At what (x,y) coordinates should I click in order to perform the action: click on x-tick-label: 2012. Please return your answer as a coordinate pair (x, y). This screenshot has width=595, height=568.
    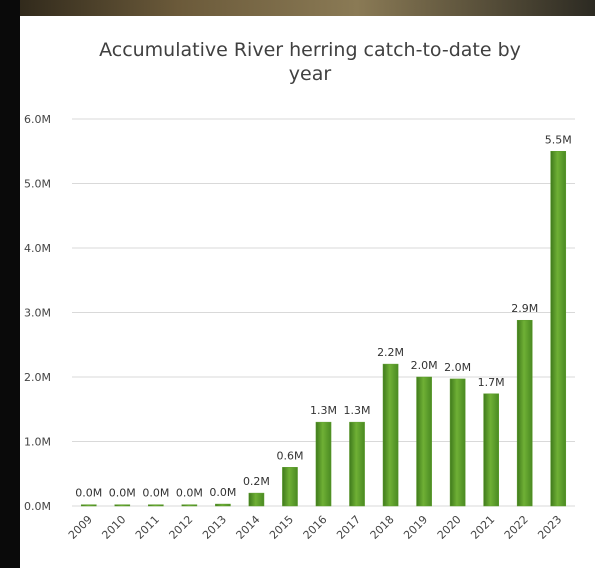
    Looking at the image, I should click on (180, 527).